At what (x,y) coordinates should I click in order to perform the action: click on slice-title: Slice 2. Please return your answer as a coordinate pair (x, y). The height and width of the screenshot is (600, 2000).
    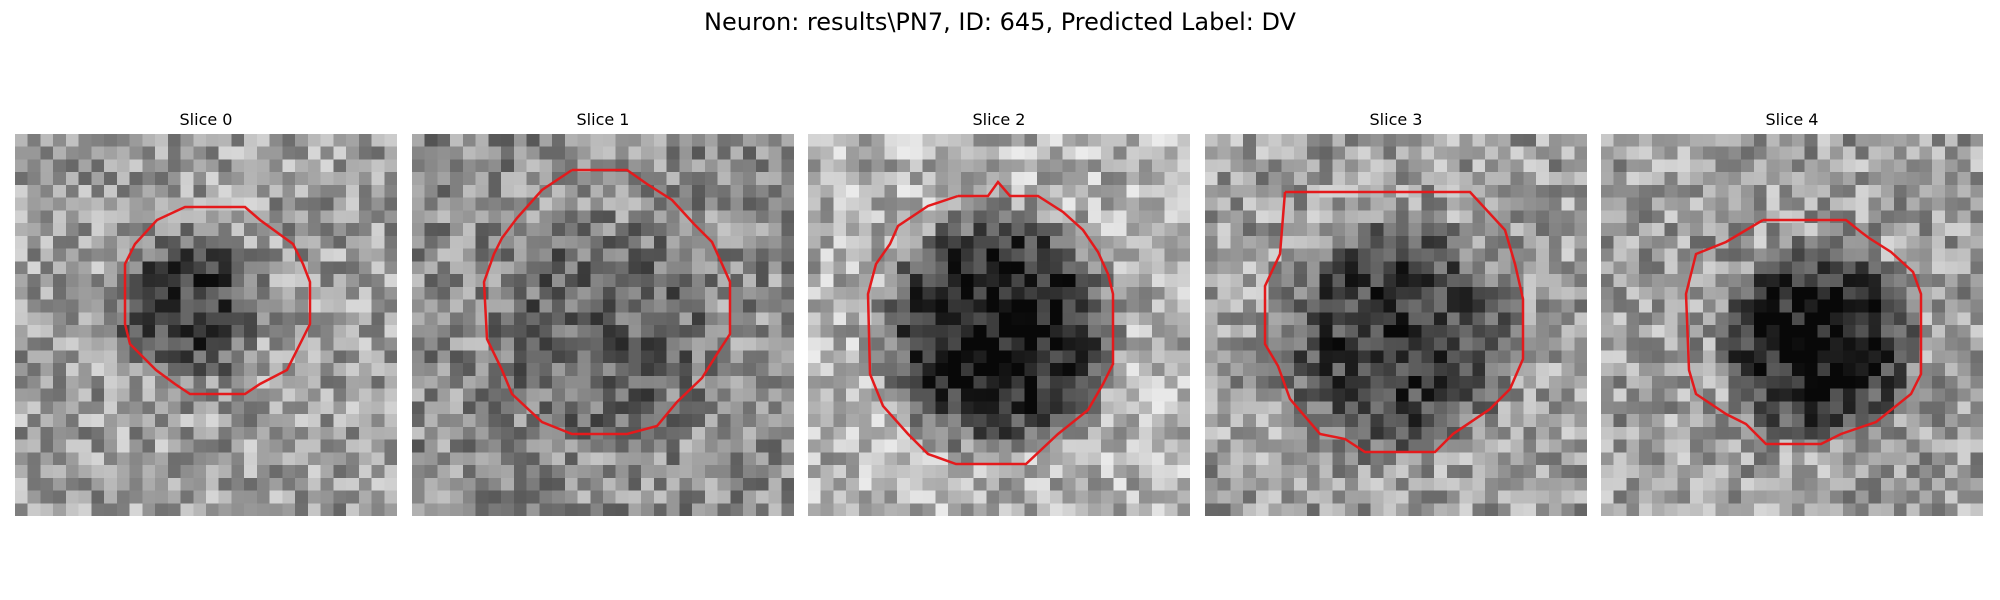
    Looking at the image, I should click on (999, 122).